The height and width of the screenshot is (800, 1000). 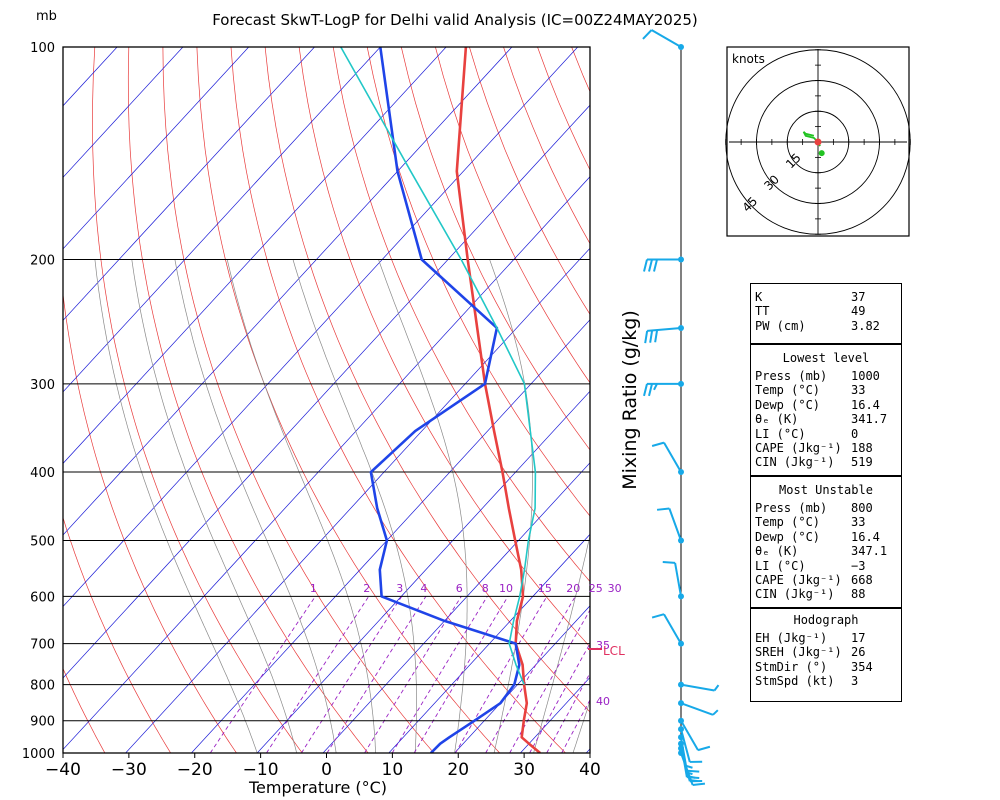 I want to click on index-label: CAPE (Jkg⁻¹), so click(x=798, y=579).